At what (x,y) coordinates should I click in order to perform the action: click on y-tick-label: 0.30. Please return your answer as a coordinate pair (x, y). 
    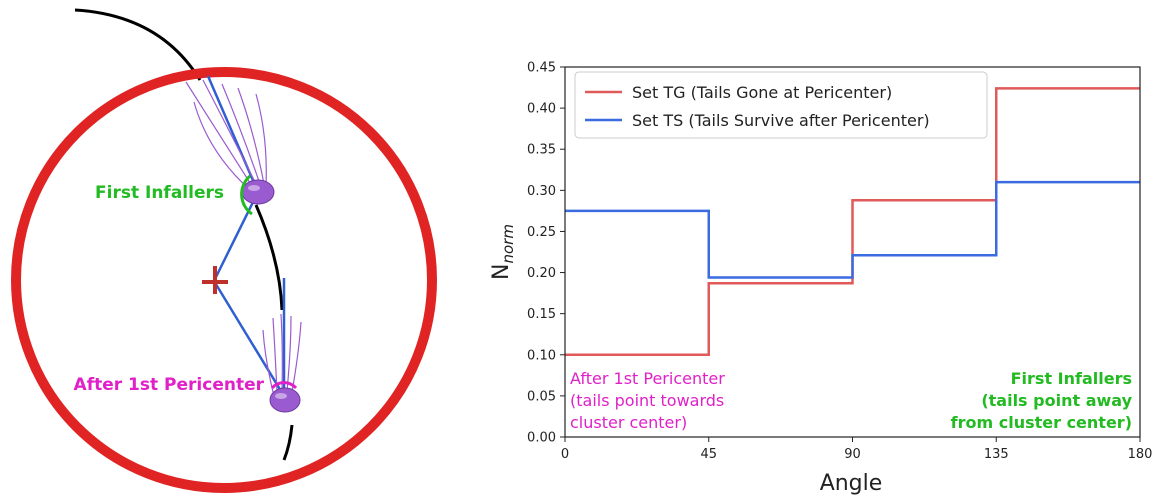
    Looking at the image, I should click on (541, 191).